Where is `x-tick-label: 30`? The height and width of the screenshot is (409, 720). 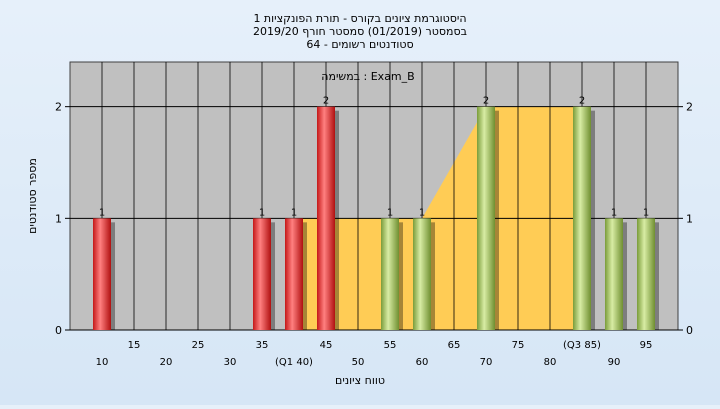 x-tick-label: 30 is located at coordinates (230, 362).